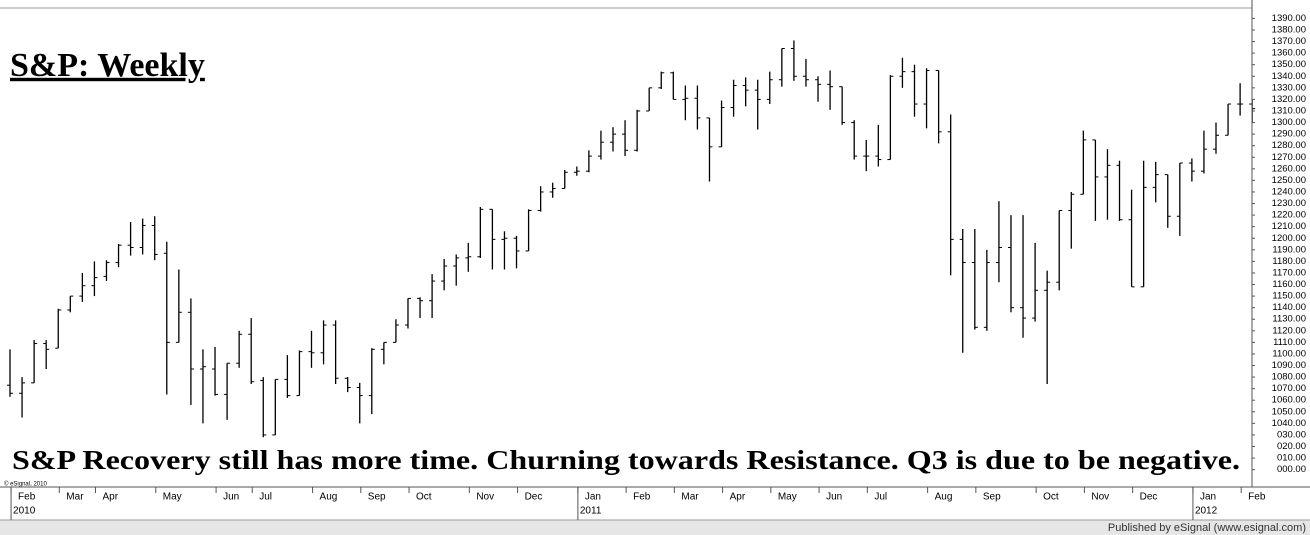  Describe the element at coordinates (1289, 157) in the screenshot. I see `y-tick-label: 1270.00` at that location.